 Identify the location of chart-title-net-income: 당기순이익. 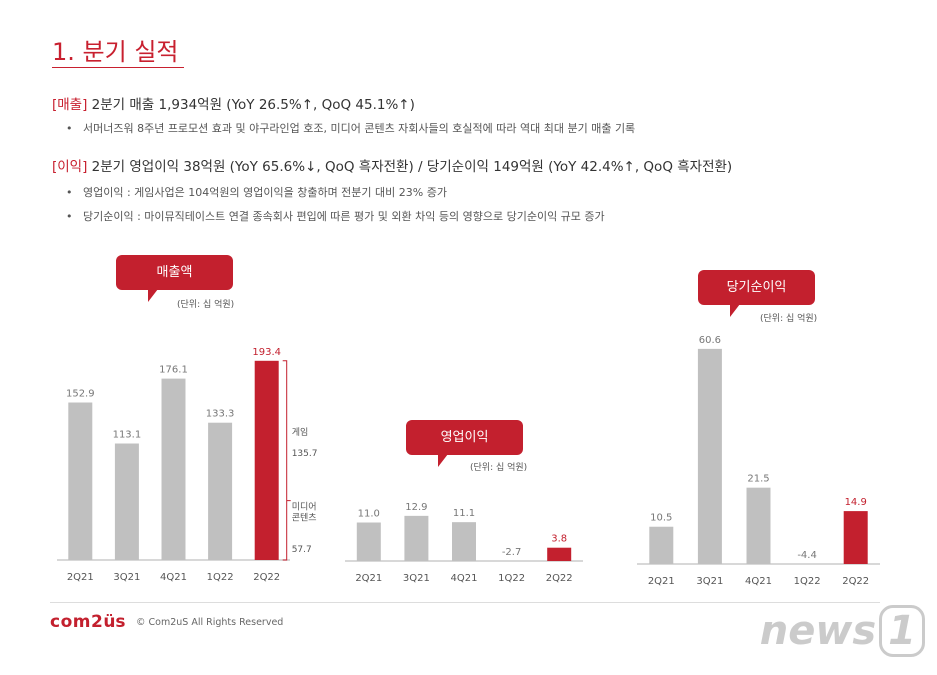
(756, 293).